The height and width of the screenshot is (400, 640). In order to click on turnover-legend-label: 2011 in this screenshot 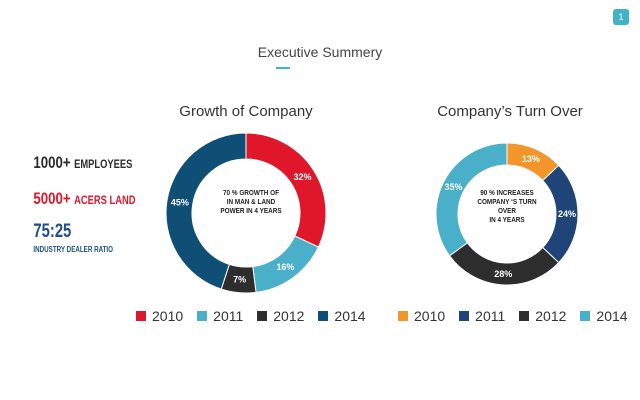, I will do `click(490, 316)`.